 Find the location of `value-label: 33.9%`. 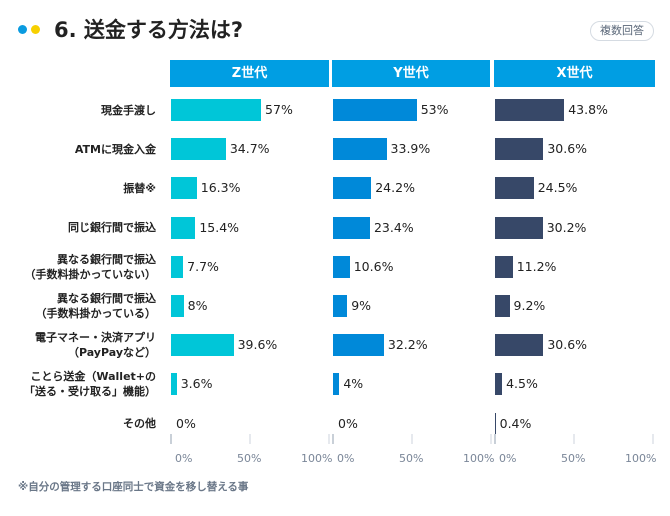

value-label: 33.9% is located at coordinates (410, 149).